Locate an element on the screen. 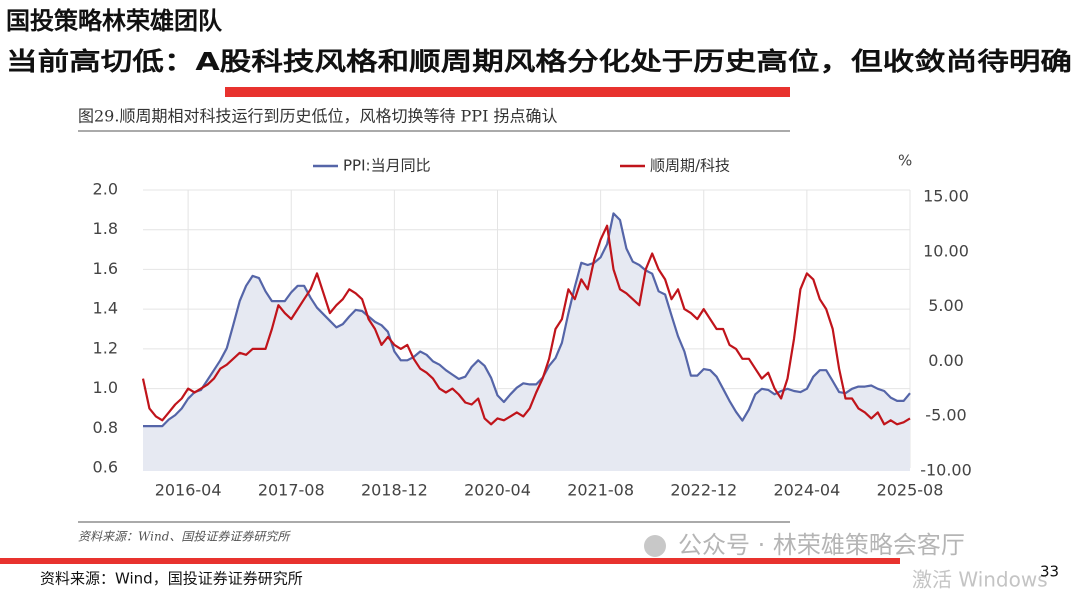  footer-source: 资料来源：Wind，国投证券证券研究所 is located at coordinates (171, 579).